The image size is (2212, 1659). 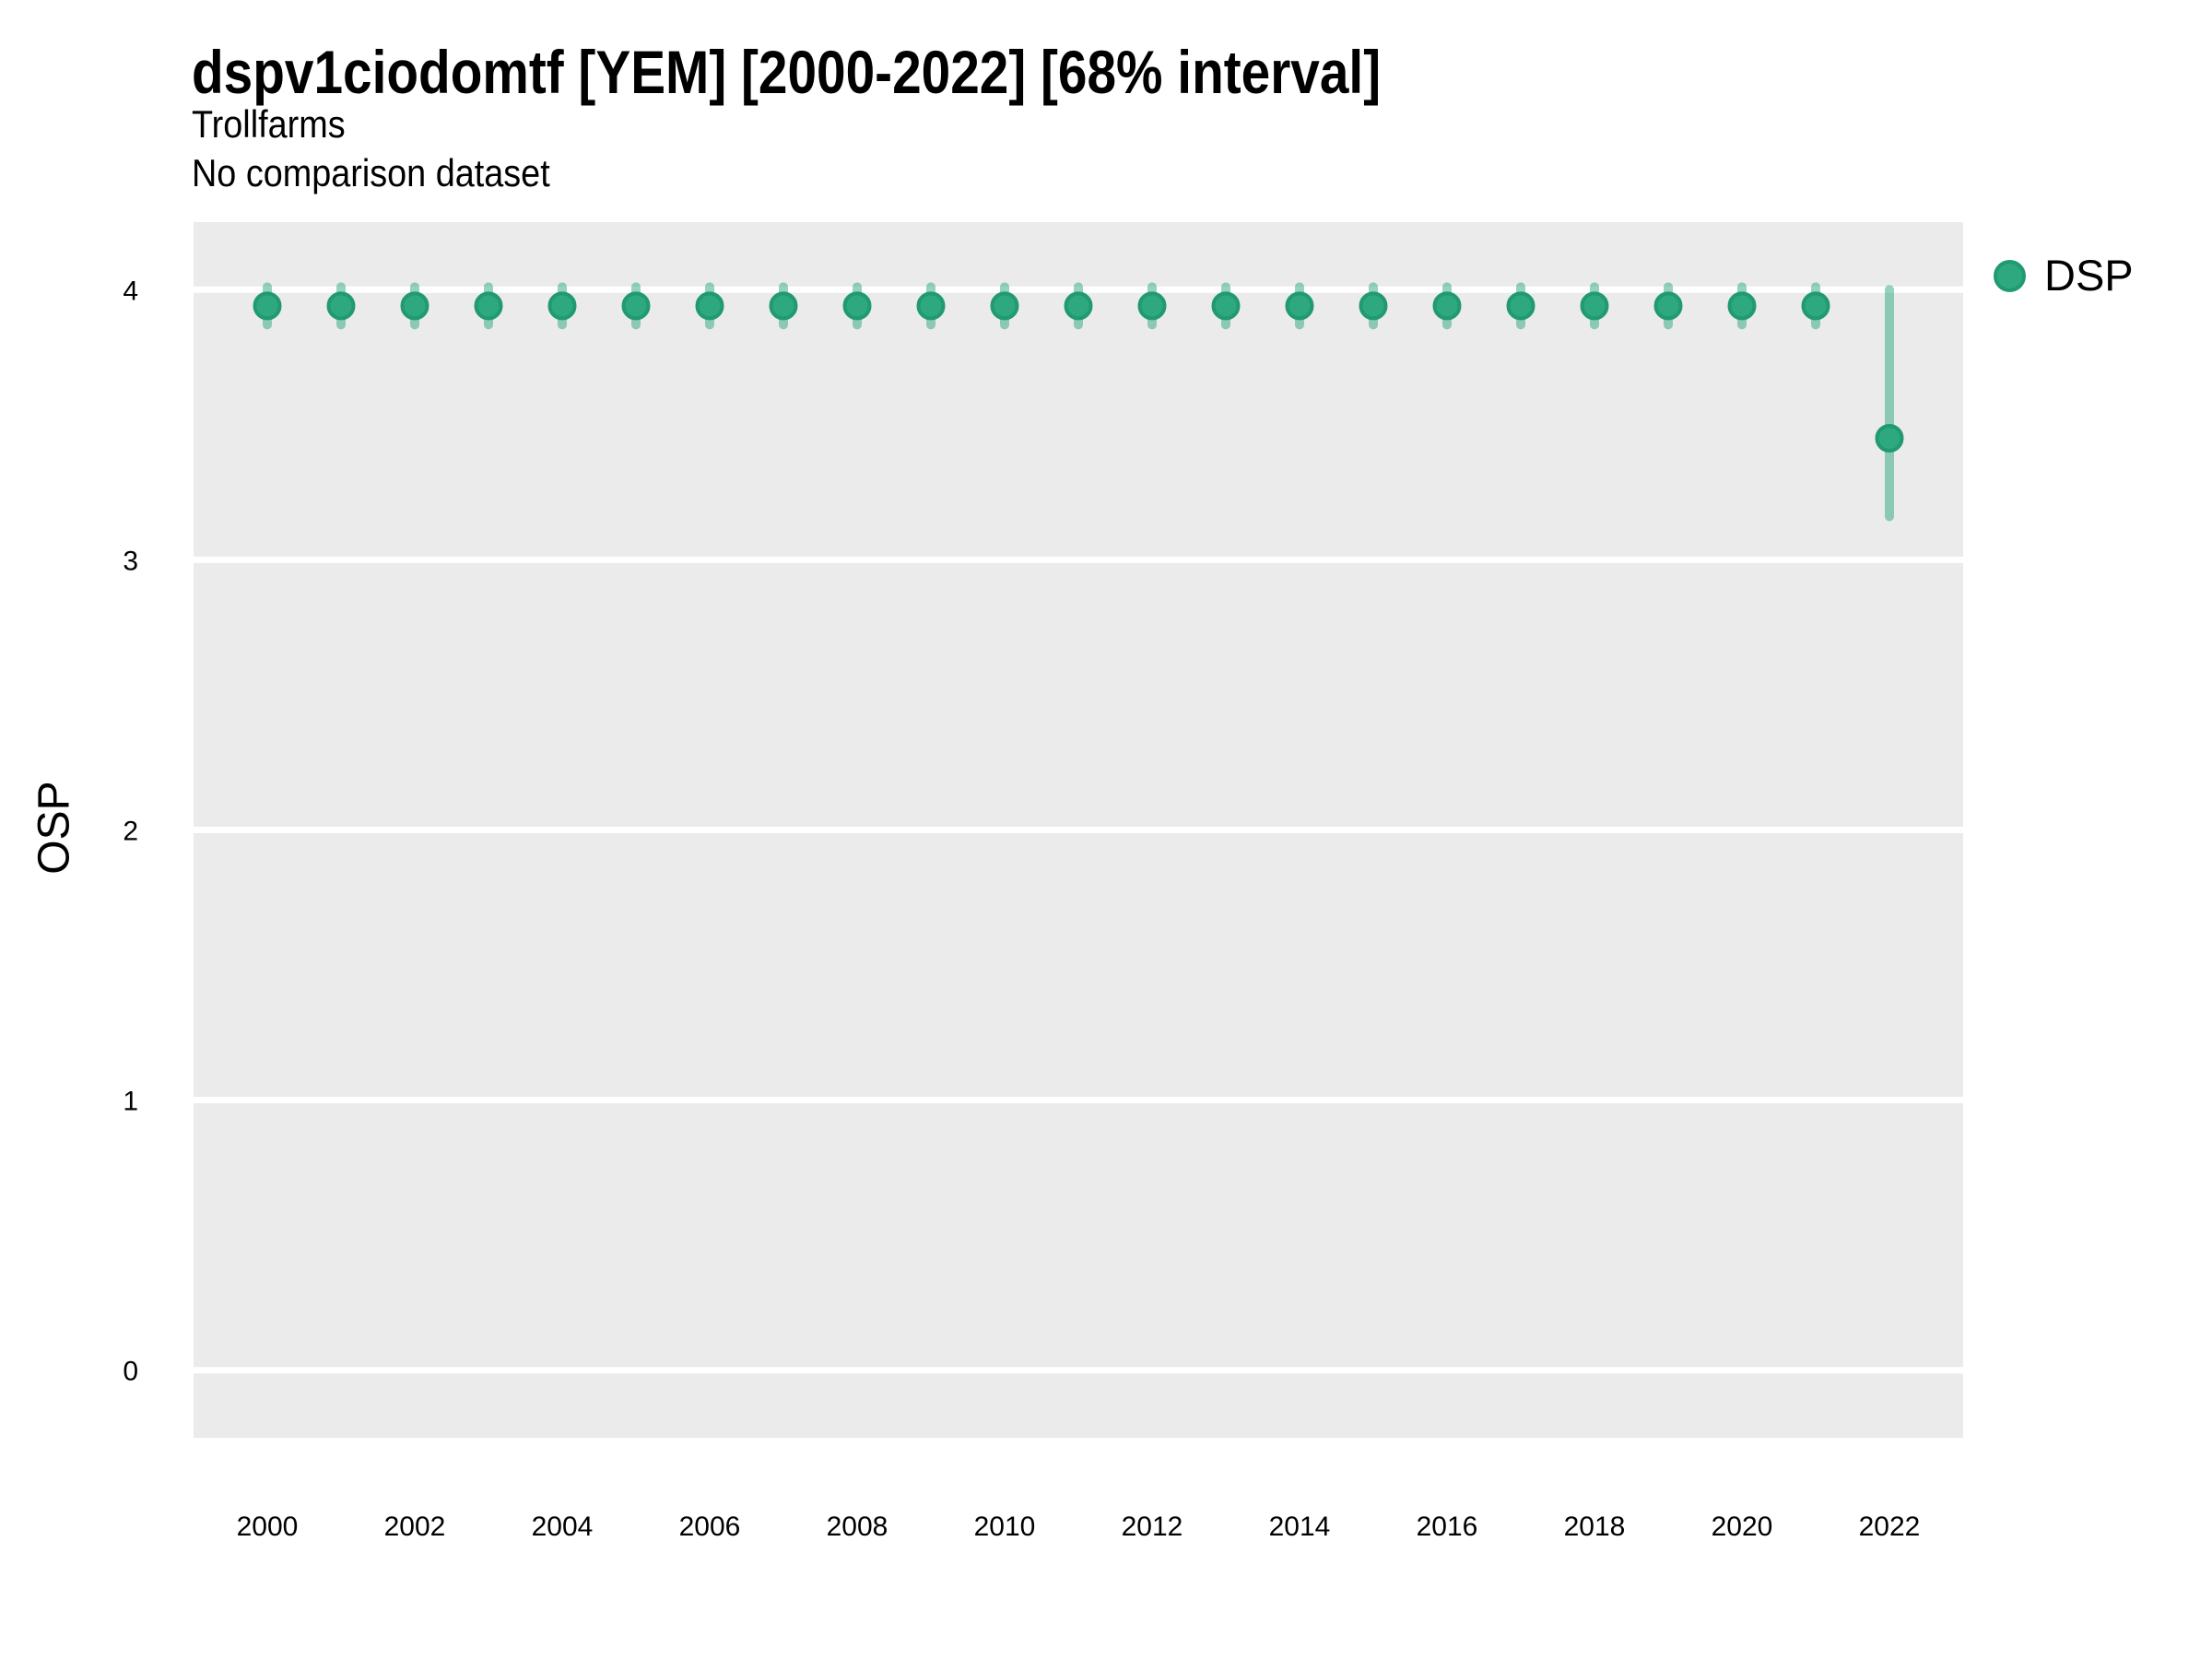 I want to click on chart-subtitle-line2: No comparison dataset, so click(x=371, y=172).